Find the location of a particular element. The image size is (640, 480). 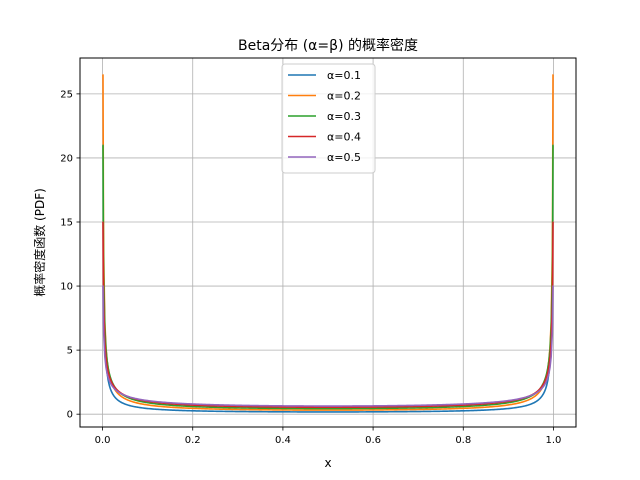

legend-box is located at coordinates (328, 118).